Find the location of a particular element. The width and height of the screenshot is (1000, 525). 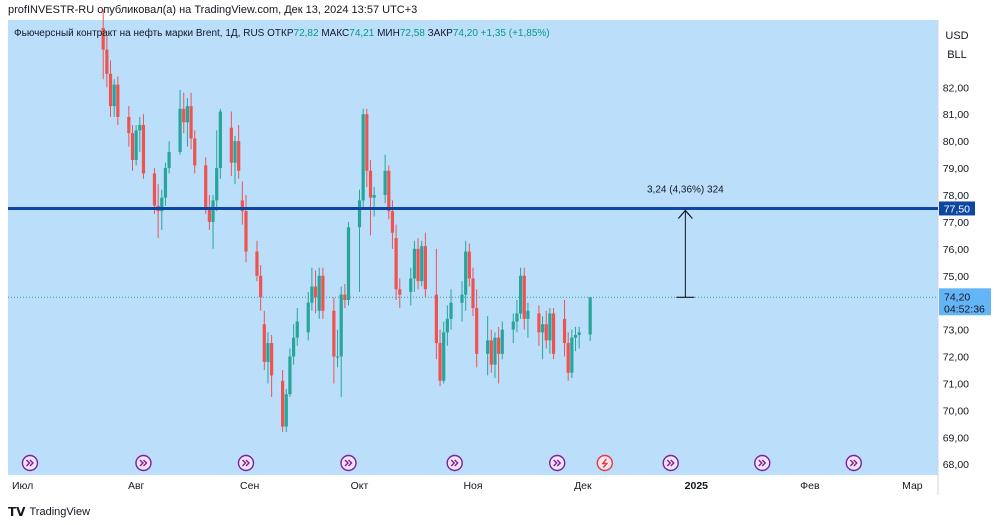

level-price-tag is located at coordinates (957, 208).